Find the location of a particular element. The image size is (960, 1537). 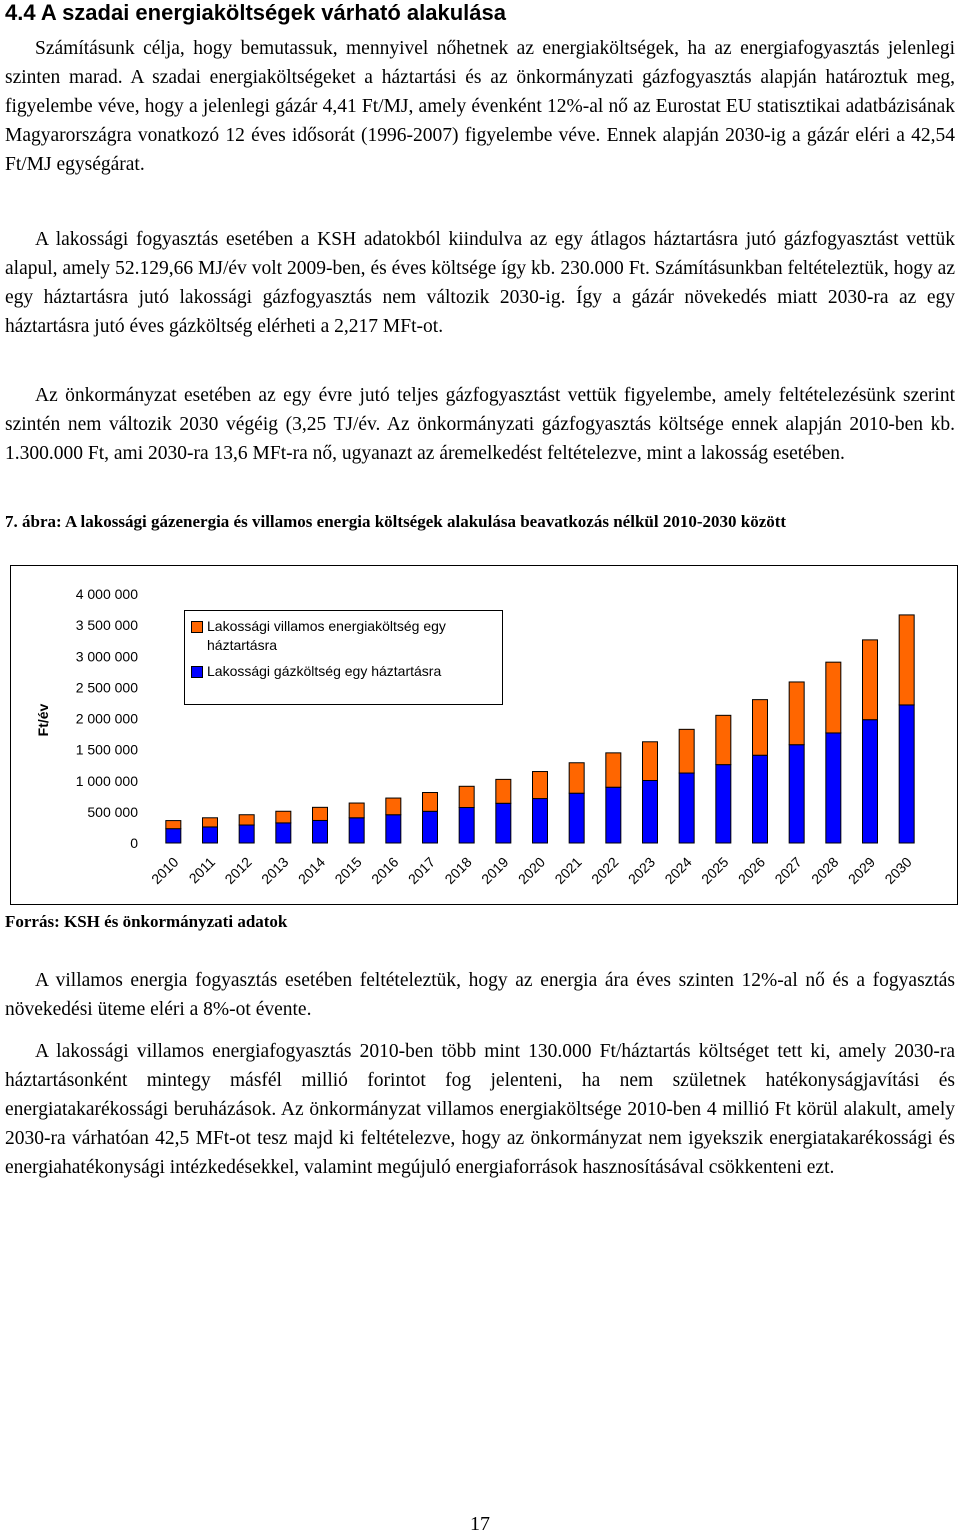

x-tick-label: 2013 is located at coordinates (274, 870).